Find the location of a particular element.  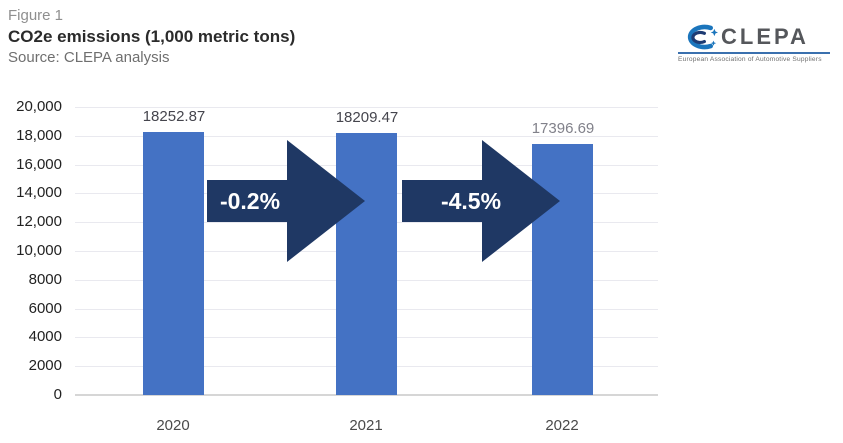

y-tick-label: 16,000 is located at coordinates (39, 164).